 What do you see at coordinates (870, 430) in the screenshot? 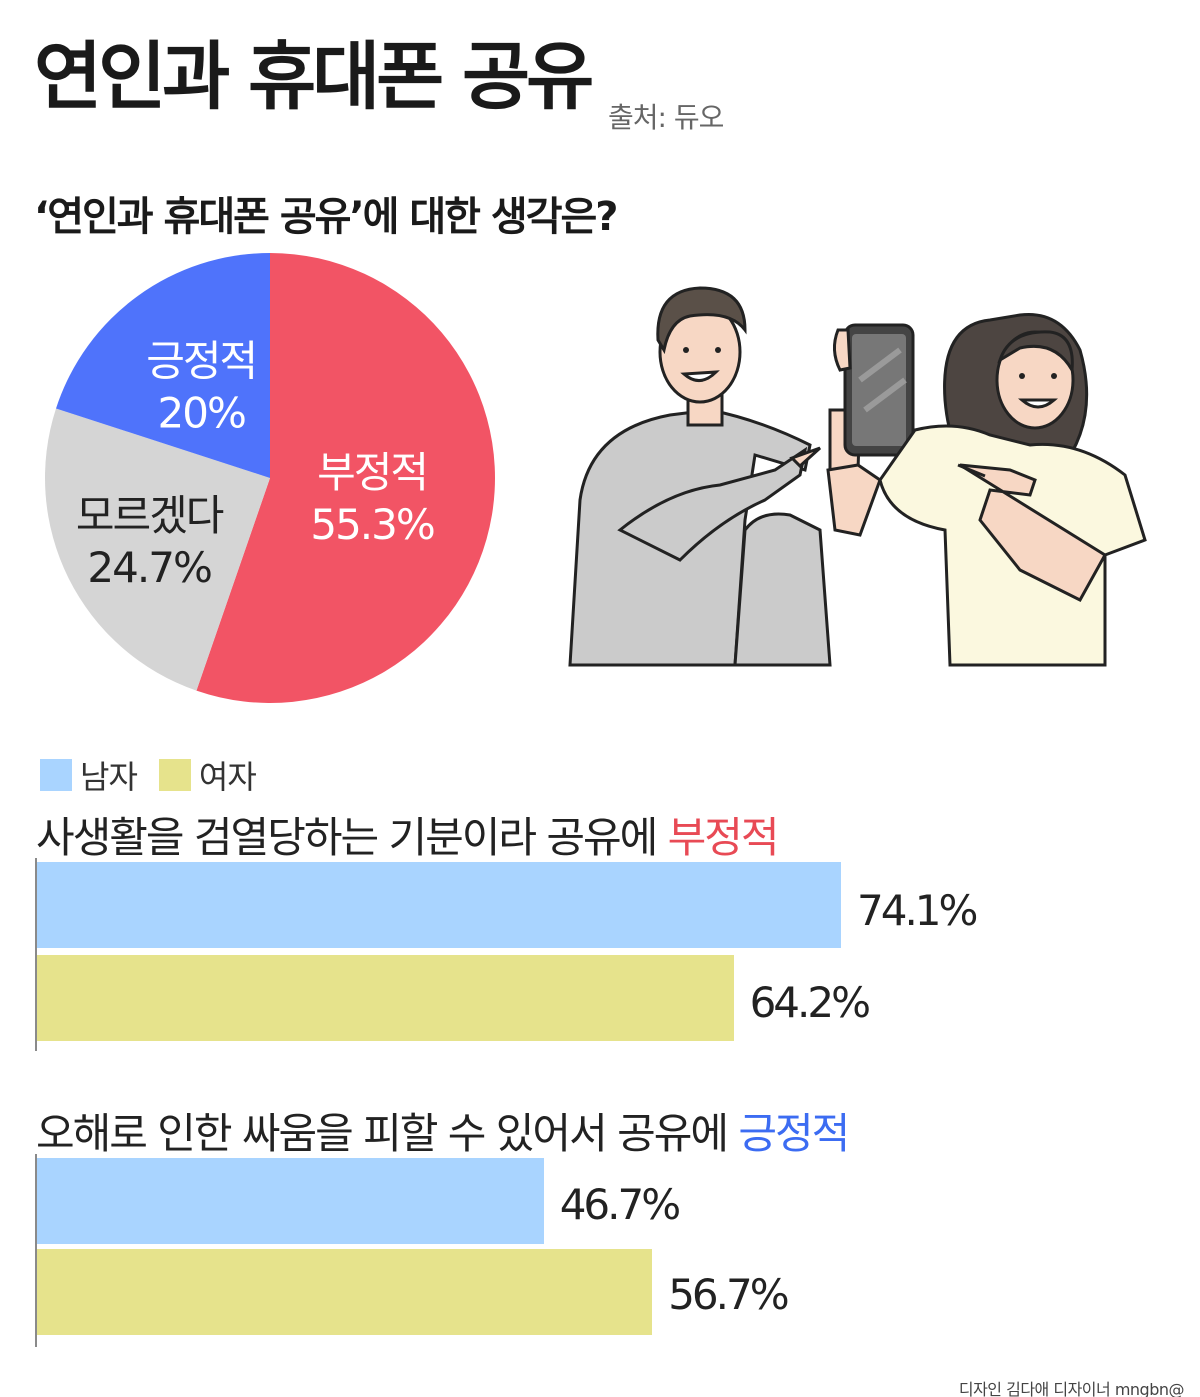
I see `phone-illustration` at bounding box center [870, 430].